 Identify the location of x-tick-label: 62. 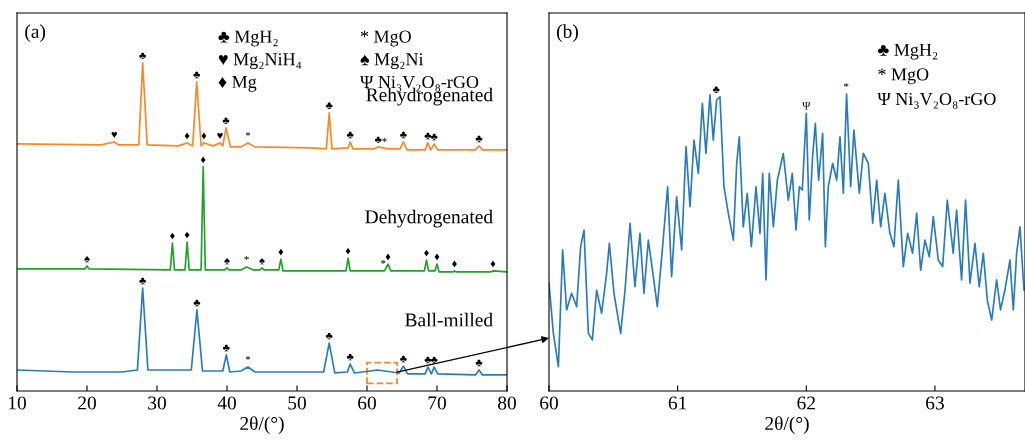
(806, 403).